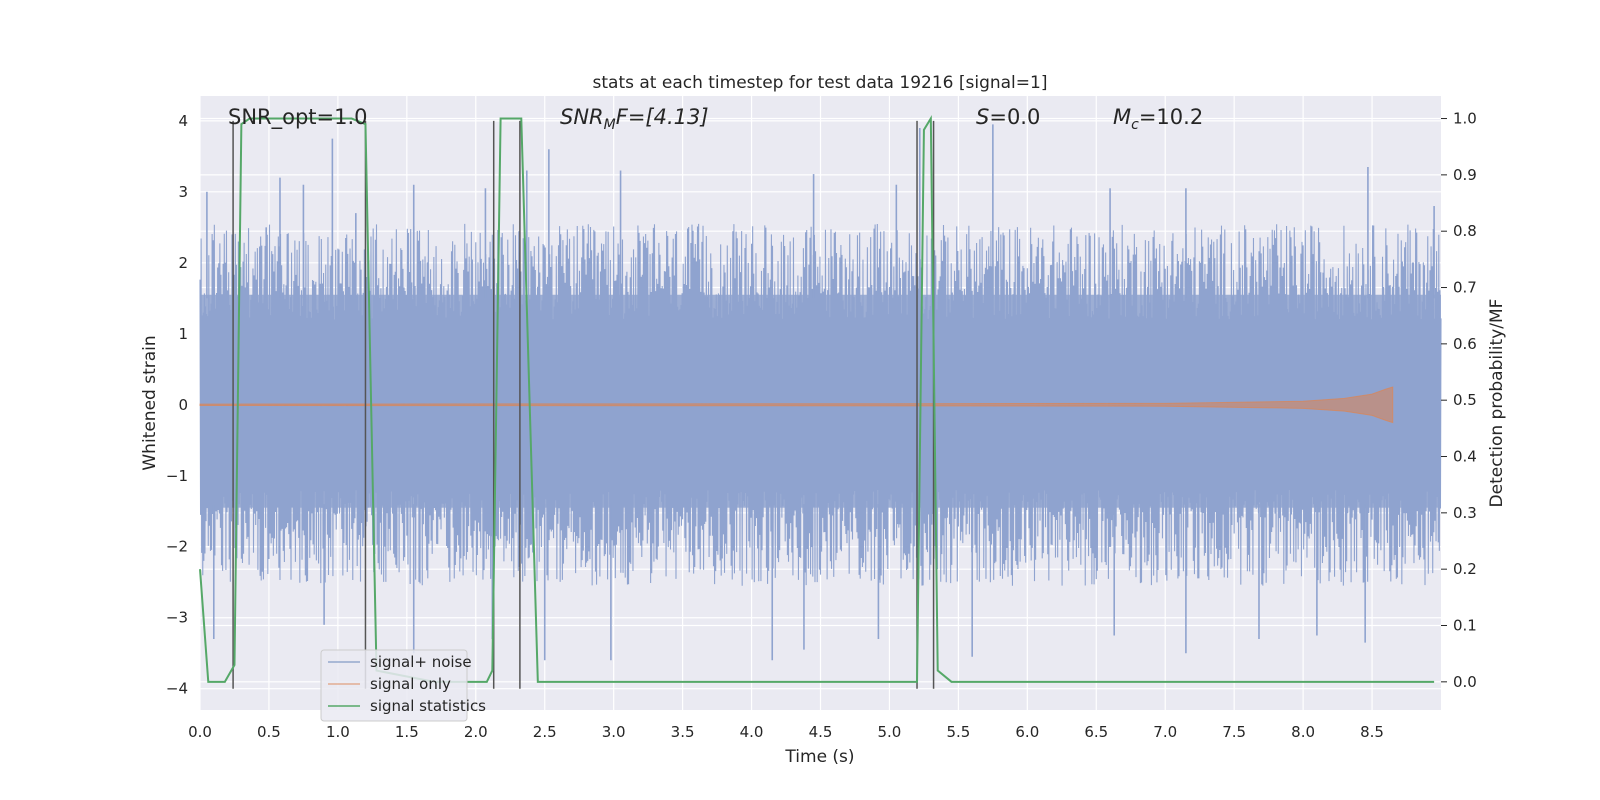 The height and width of the screenshot is (800, 1600). What do you see at coordinates (890, 732) in the screenshot?
I see `x-tick-label-10: 5.0` at bounding box center [890, 732].